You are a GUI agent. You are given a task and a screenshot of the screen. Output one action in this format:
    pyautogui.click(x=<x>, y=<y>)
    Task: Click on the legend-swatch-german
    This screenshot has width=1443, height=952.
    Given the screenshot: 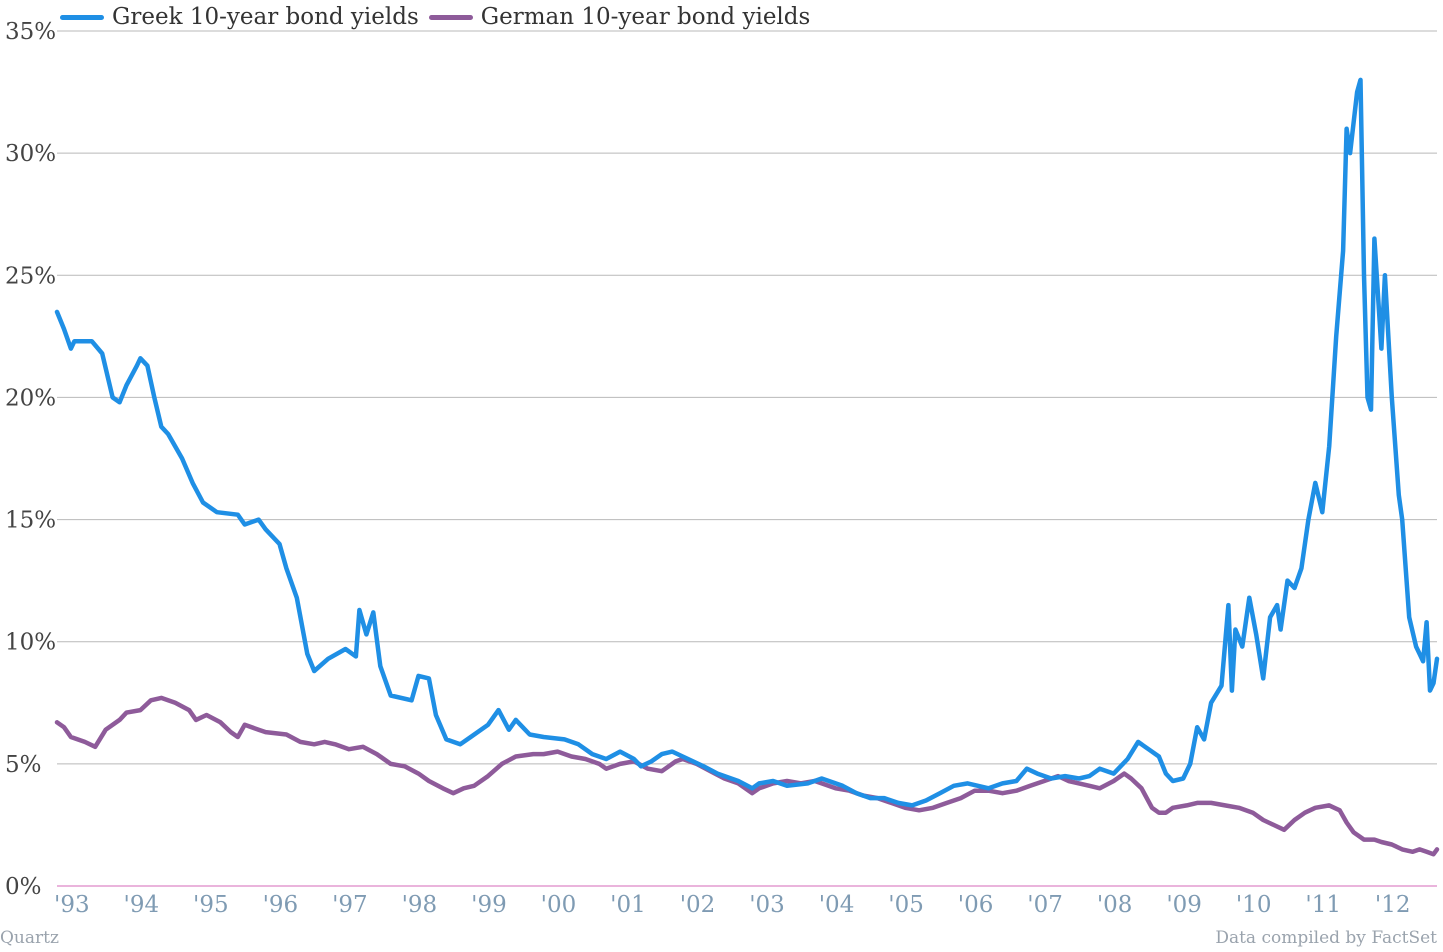 What is the action you would take?
    pyautogui.click(x=450, y=17)
    